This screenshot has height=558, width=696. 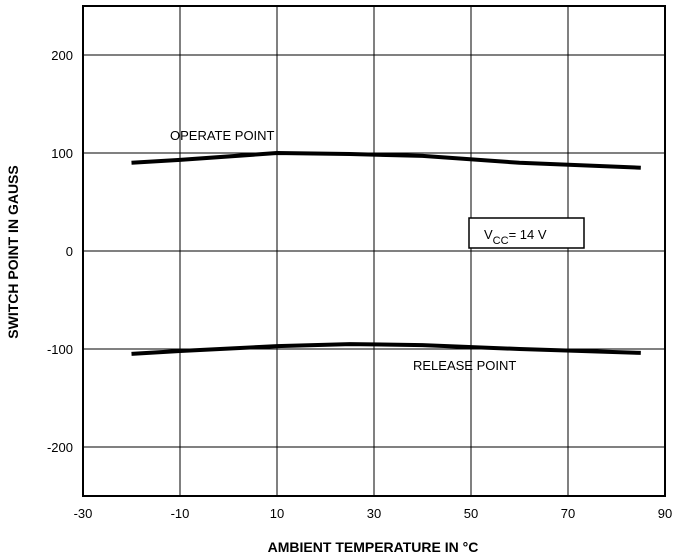 I want to click on vcc-prefix: V, so click(x=488, y=234).